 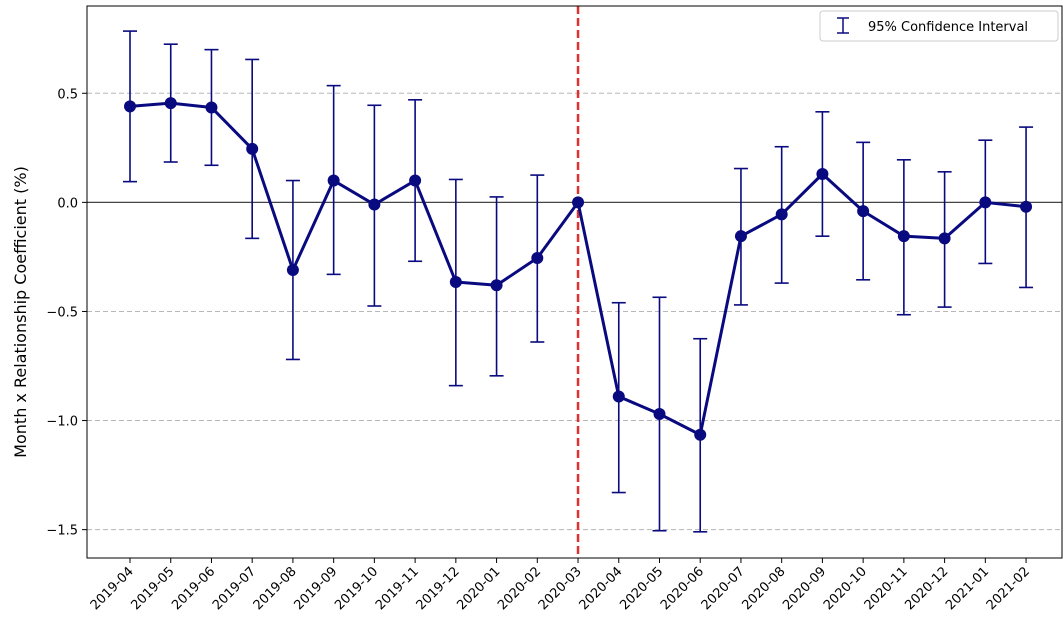 I want to click on x-tick-label: 2019-11, so click(x=397, y=588).